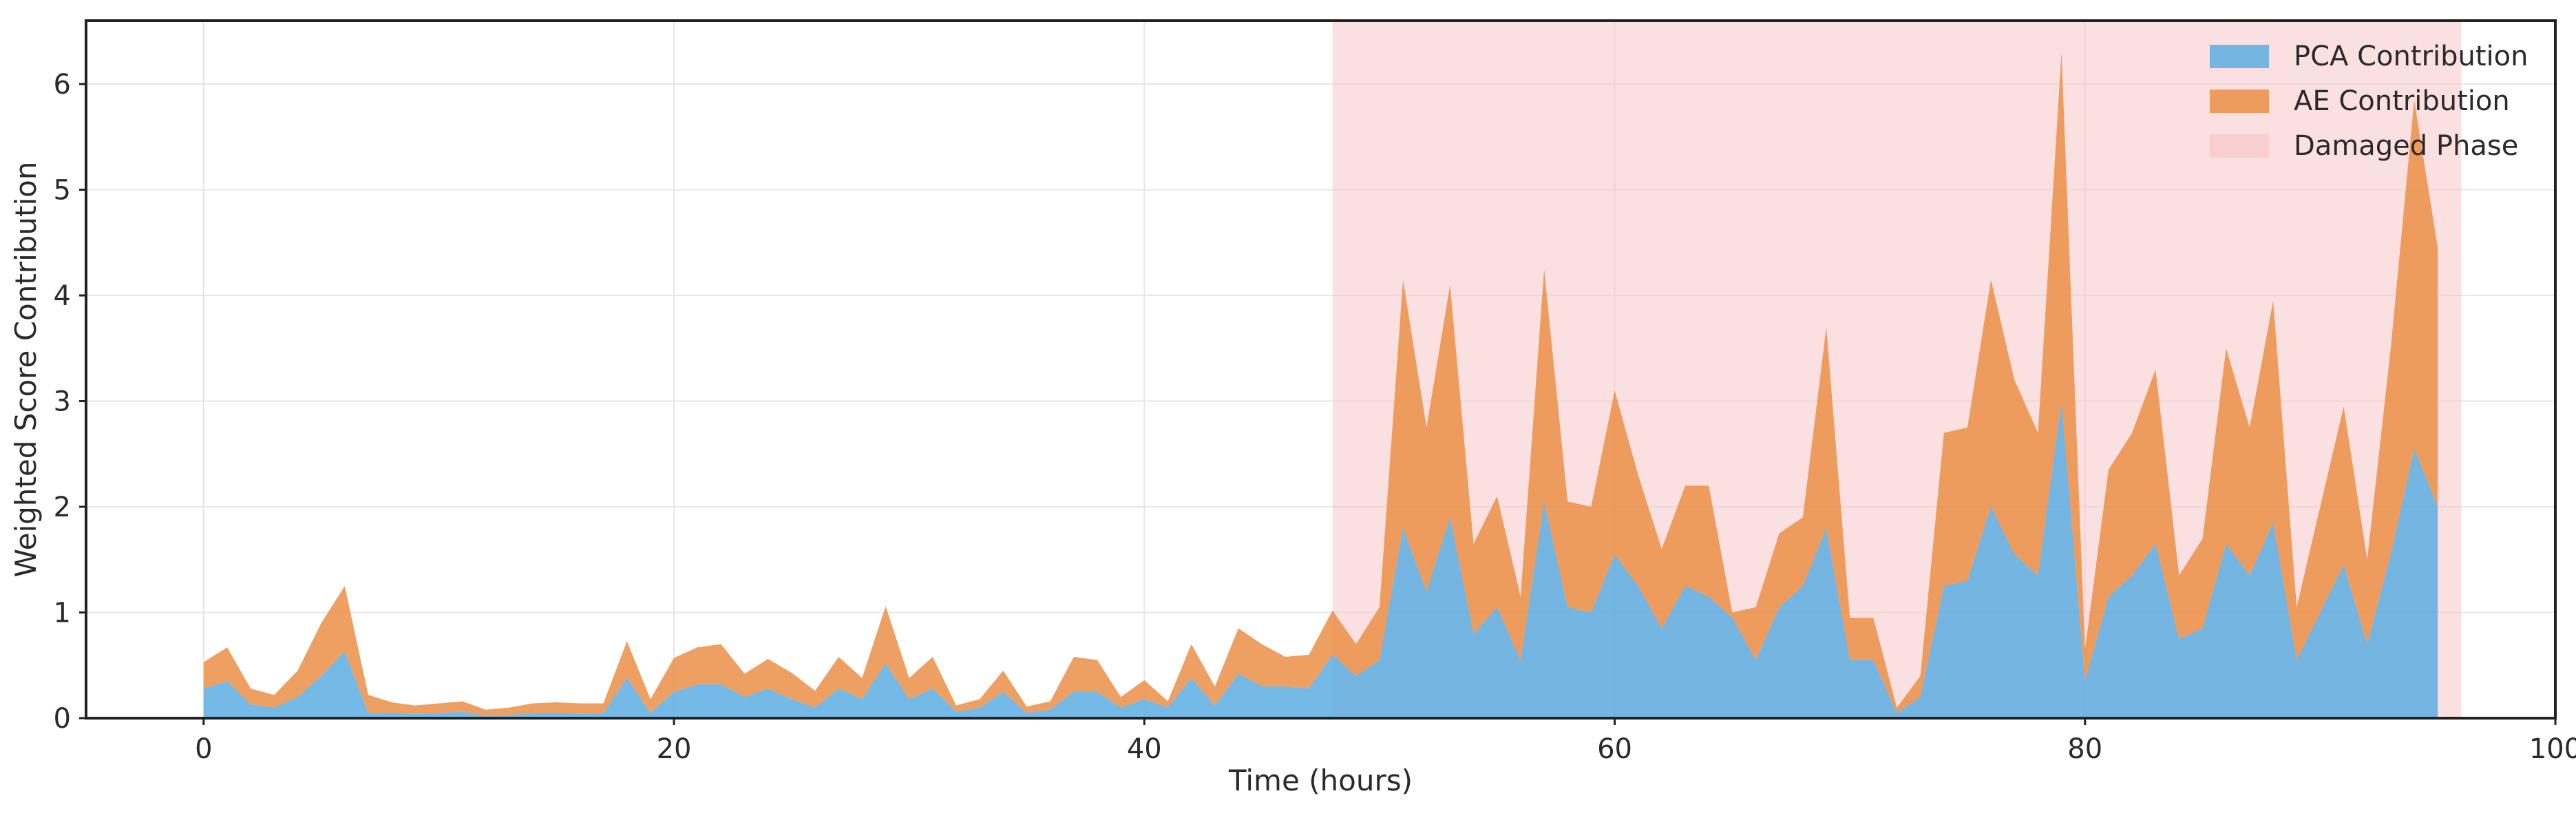 This screenshot has height=829, width=2576. What do you see at coordinates (2240, 56) in the screenshot?
I see `legend-swatch-pca` at bounding box center [2240, 56].